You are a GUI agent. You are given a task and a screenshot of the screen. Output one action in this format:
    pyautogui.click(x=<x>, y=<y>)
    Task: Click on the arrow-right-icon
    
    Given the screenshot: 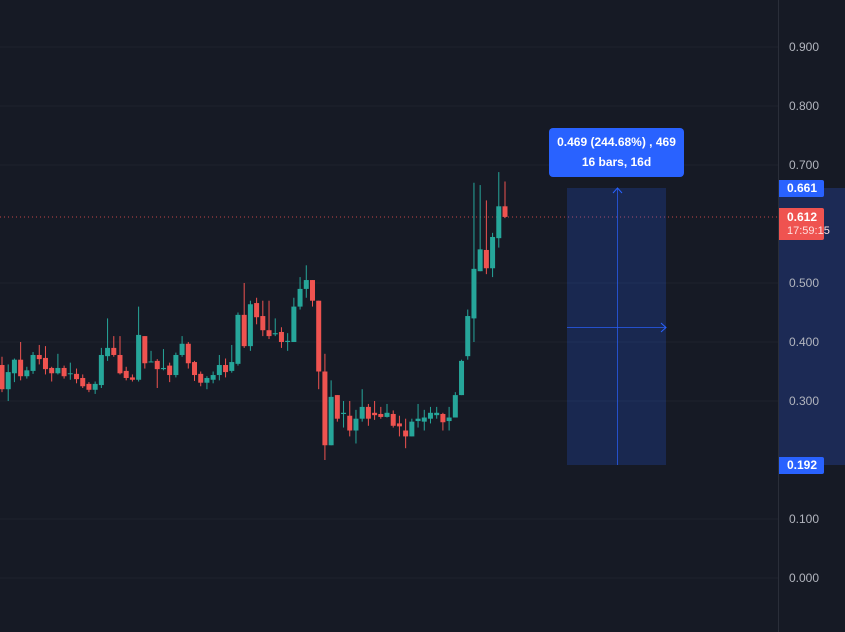 What is the action you would take?
    pyautogui.click(x=663, y=327)
    